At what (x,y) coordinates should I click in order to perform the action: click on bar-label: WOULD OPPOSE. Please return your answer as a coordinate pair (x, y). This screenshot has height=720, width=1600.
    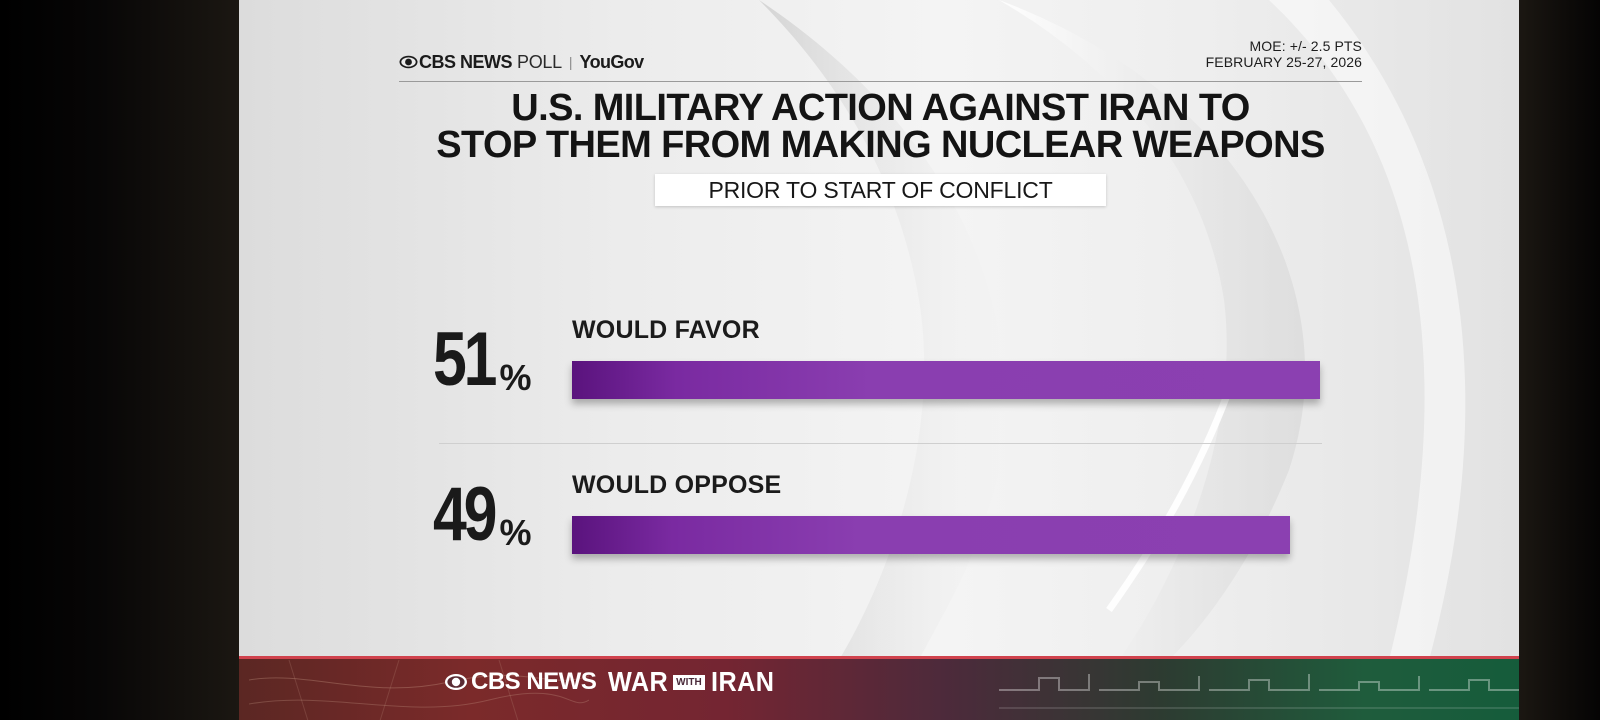
    Looking at the image, I should click on (677, 485).